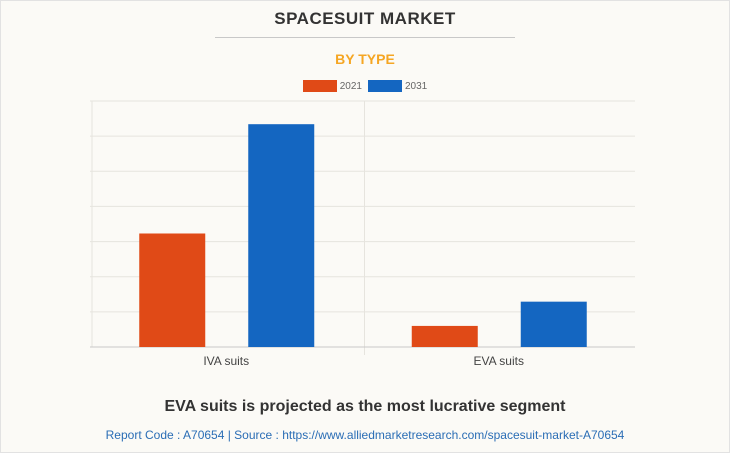  Describe the element at coordinates (499, 361) in the screenshot. I see `x-tick-label: EVA suits` at that location.